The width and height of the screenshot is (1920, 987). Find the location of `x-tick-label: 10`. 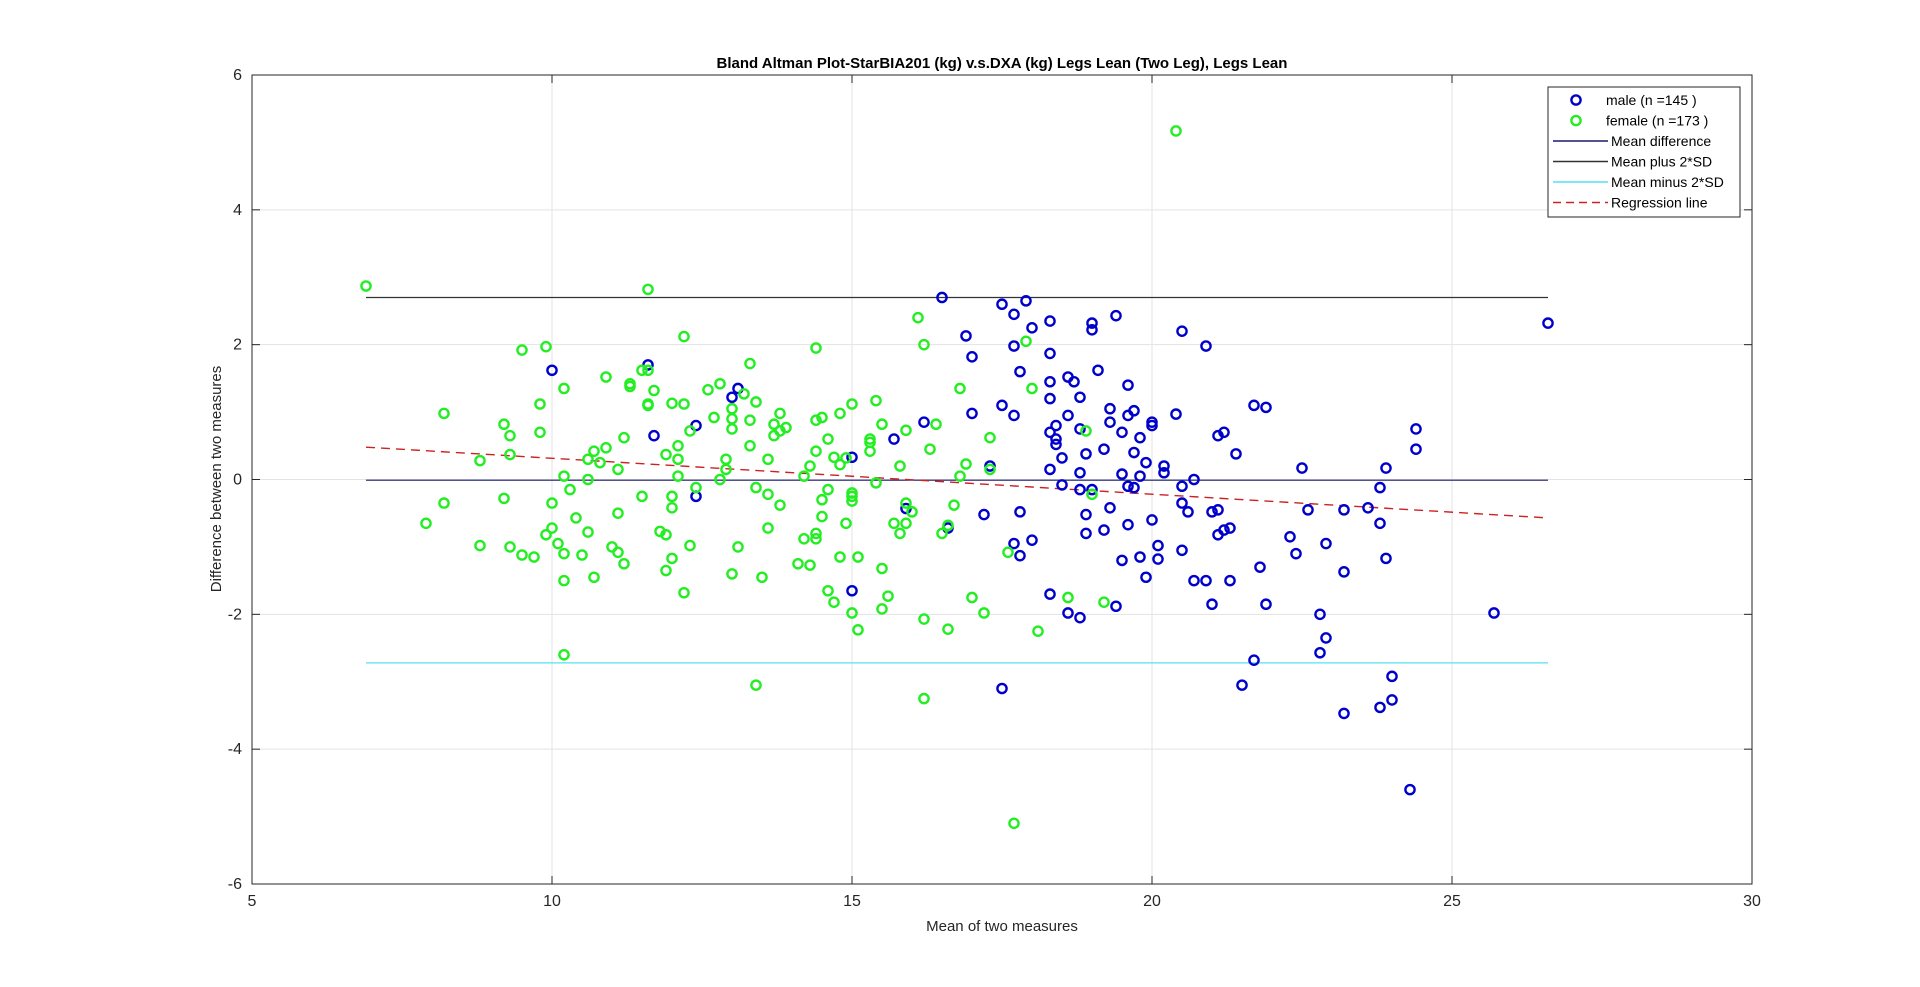

x-tick-label: 10 is located at coordinates (552, 901).